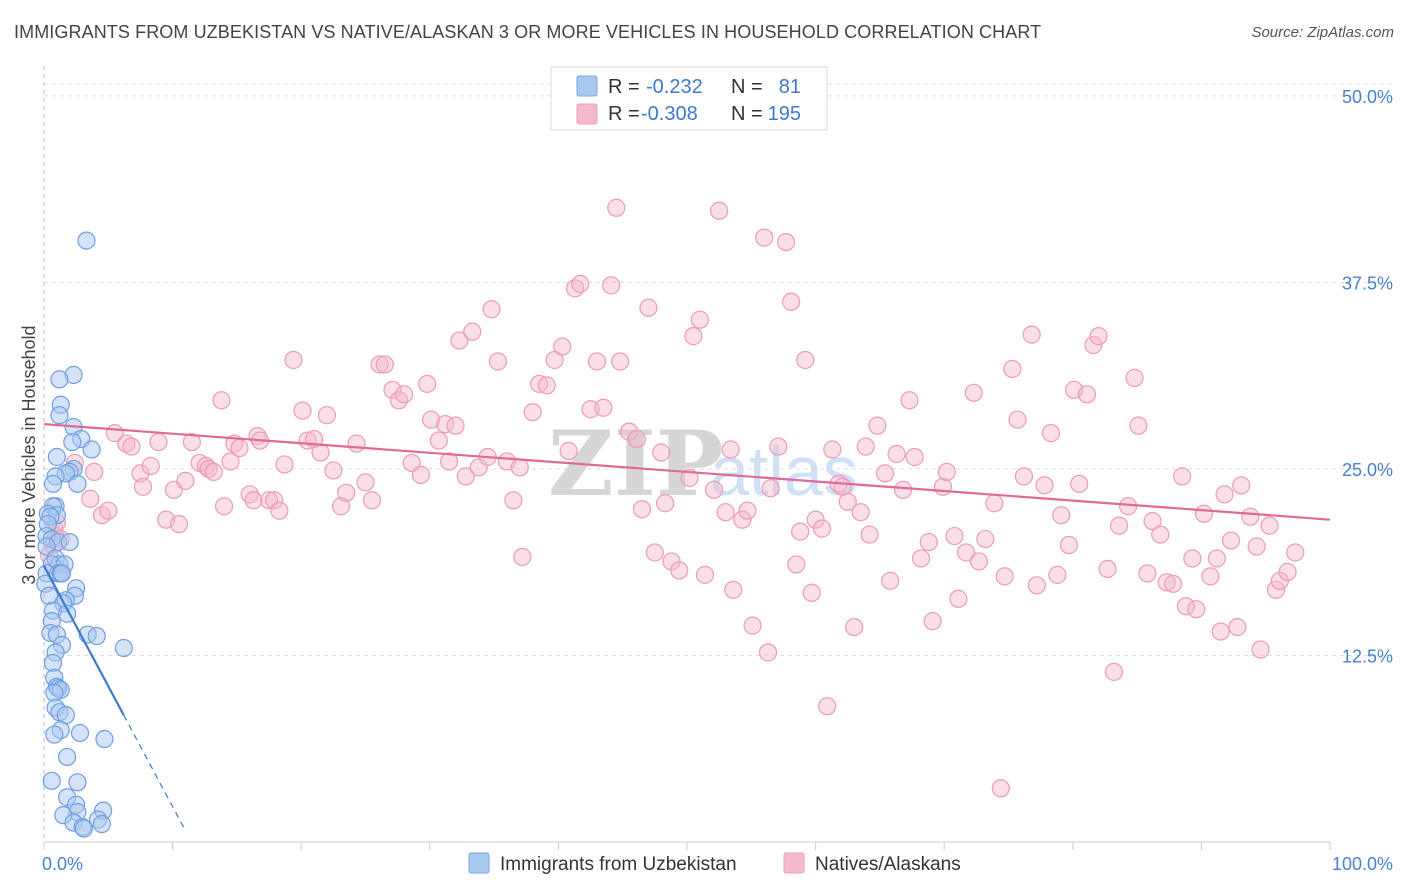 The height and width of the screenshot is (892, 1406). Describe the element at coordinates (669, 114) in the screenshot. I see `legend-r-value-2: -0.308` at that location.